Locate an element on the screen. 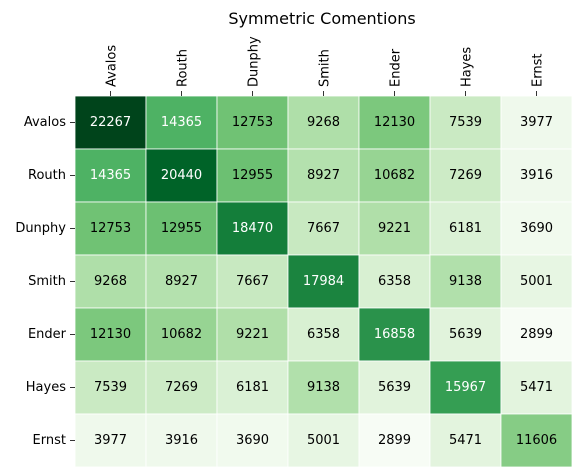  x-tick-label: Hayes is located at coordinates (467, 67).